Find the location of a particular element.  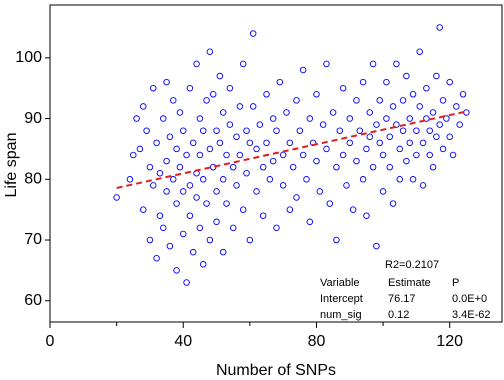

table-cell: 3.4E-62 is located at coordinates (471, 315).